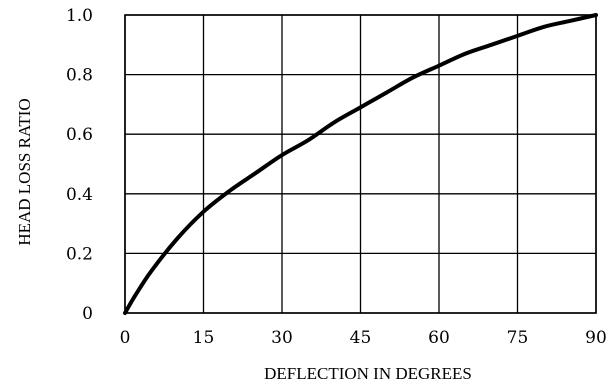 This screenshot has height=385, width=610. Describe the element at coordinates (518, 338) in the screenshot. I see `x-tick-label-5: 75` at that location.